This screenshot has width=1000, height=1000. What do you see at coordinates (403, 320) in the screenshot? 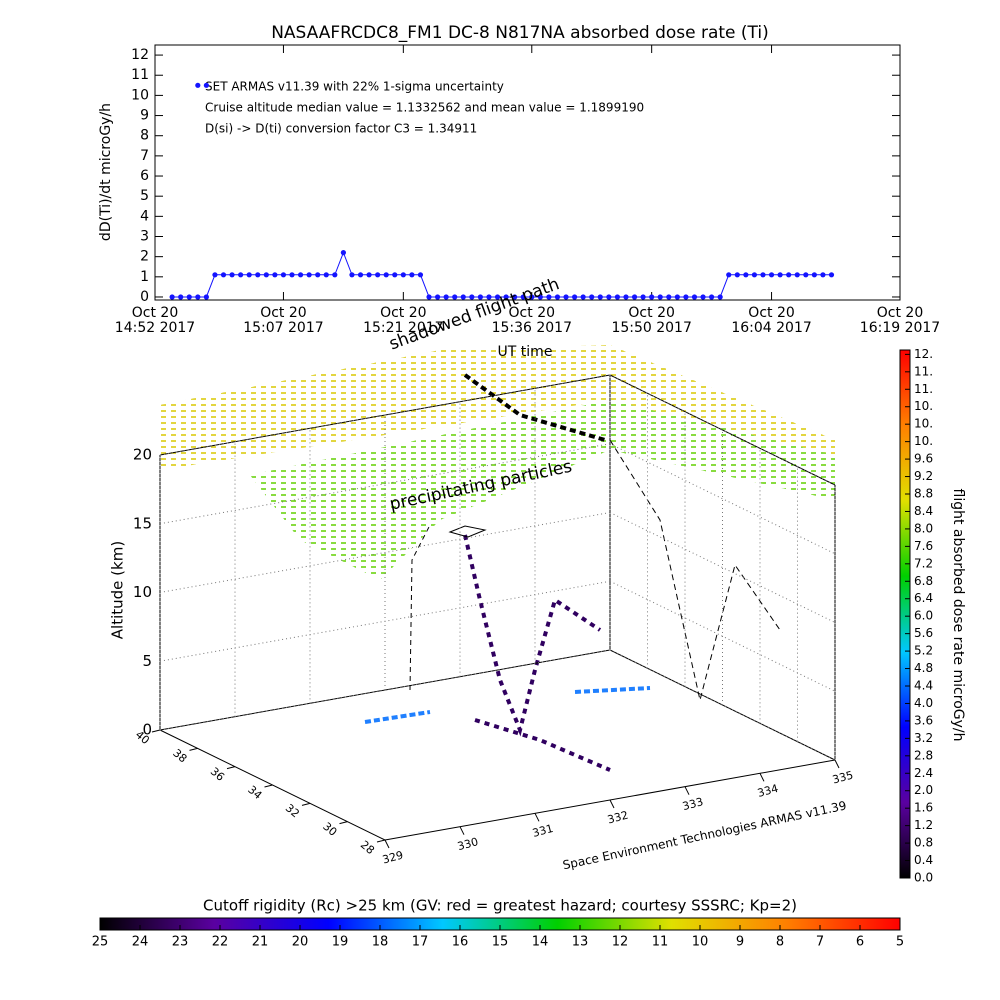
I see `x-tick-label: Oct 20 15:21 2017` at bounding box center [403, 320].